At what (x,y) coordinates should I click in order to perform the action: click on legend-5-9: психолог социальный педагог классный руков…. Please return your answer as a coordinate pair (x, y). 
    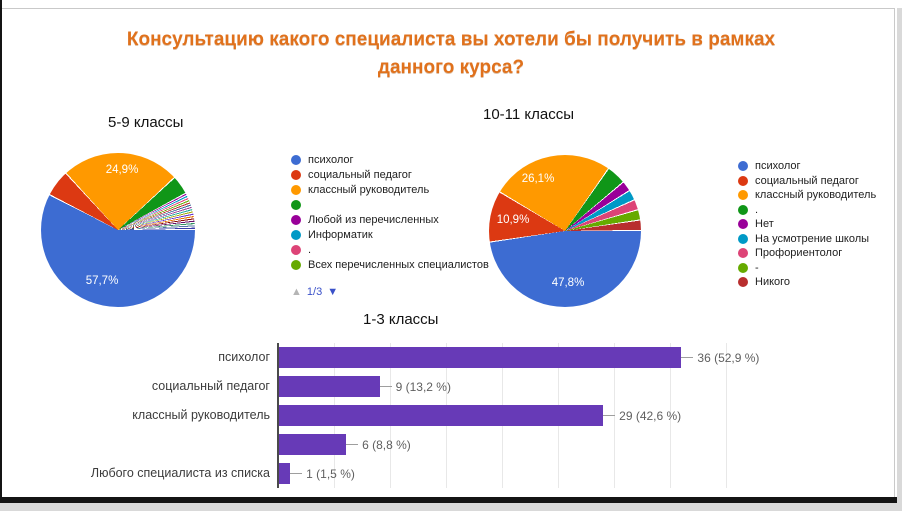
    Looking at the image, I should click on (390, 212).